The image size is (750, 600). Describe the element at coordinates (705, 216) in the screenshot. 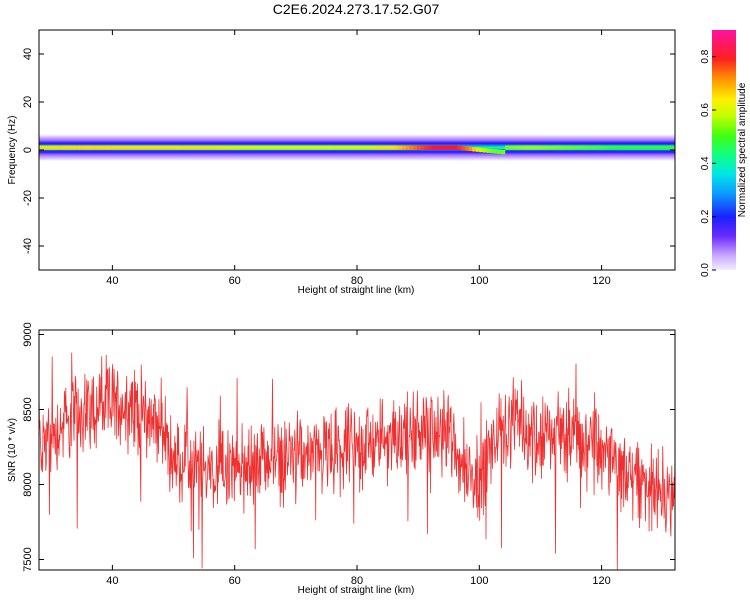

I see `colorbar-tick-label: 0.2` at that location.